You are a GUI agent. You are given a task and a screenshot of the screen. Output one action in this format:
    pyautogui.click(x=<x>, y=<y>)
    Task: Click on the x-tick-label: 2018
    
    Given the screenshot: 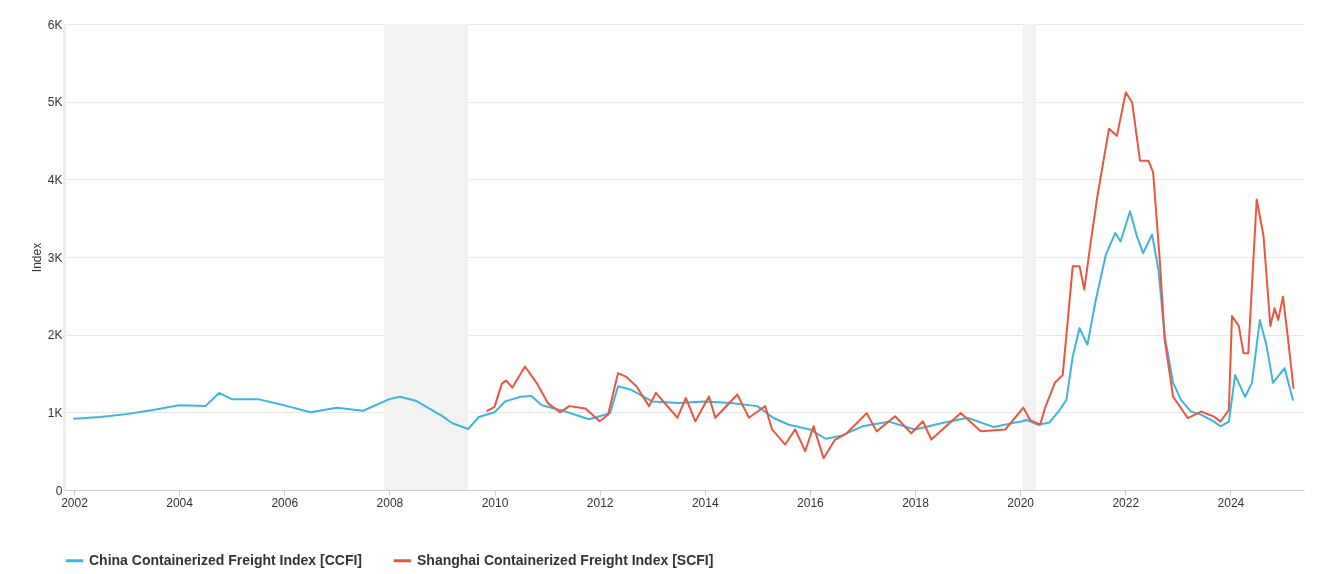 What is the action you would take?
    pyautogui.click(x=916, y=502)
    